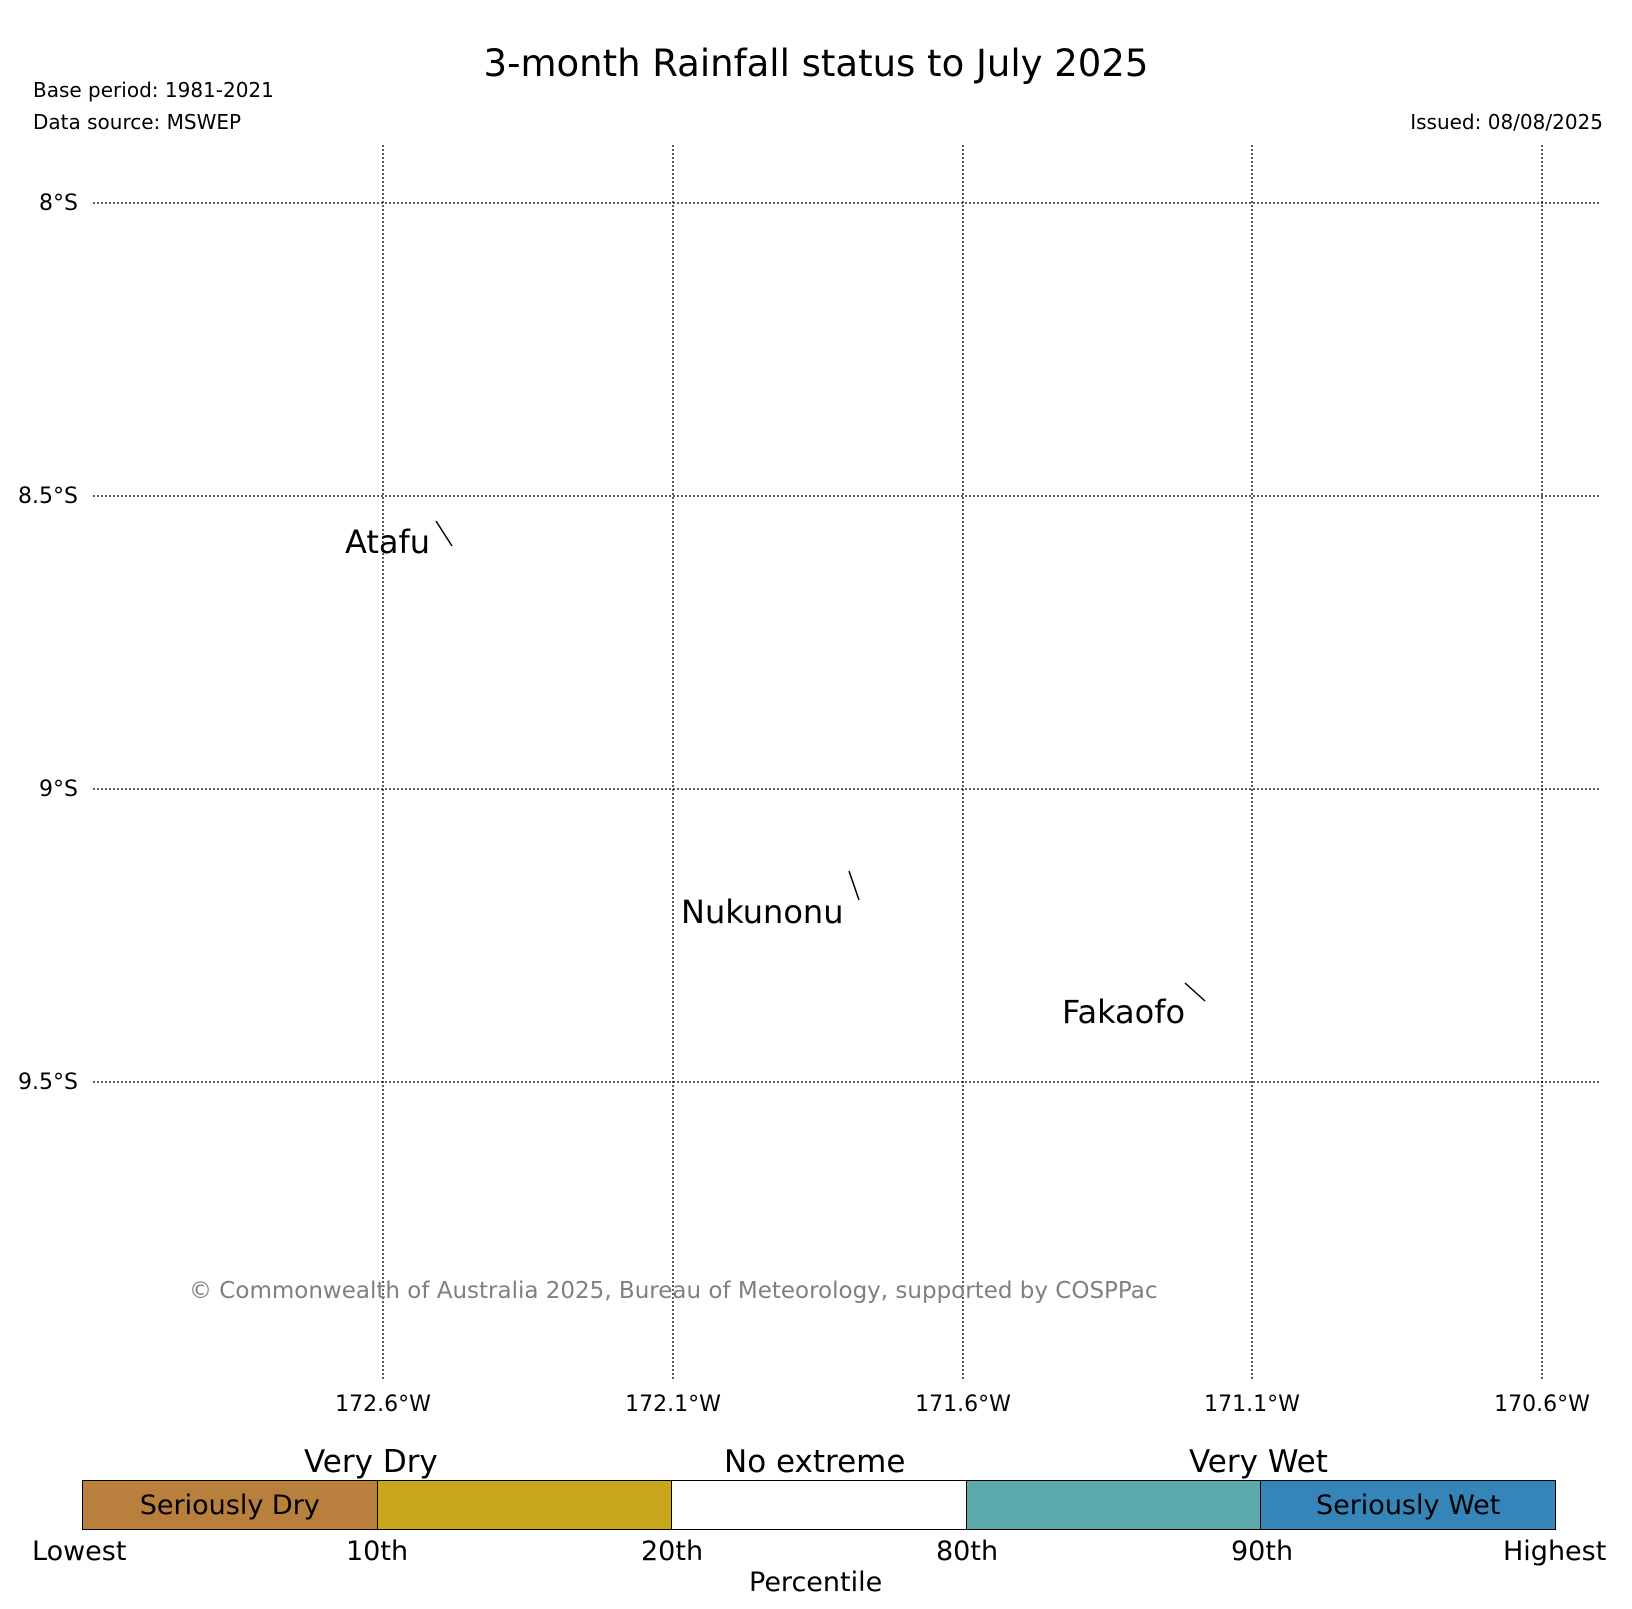 This screenshot has width=1632, height=1609. What do you see at coordinates (58, 789) in the screenshot?
I see `lat-label: 9°S` at bounding box center [58, 789].